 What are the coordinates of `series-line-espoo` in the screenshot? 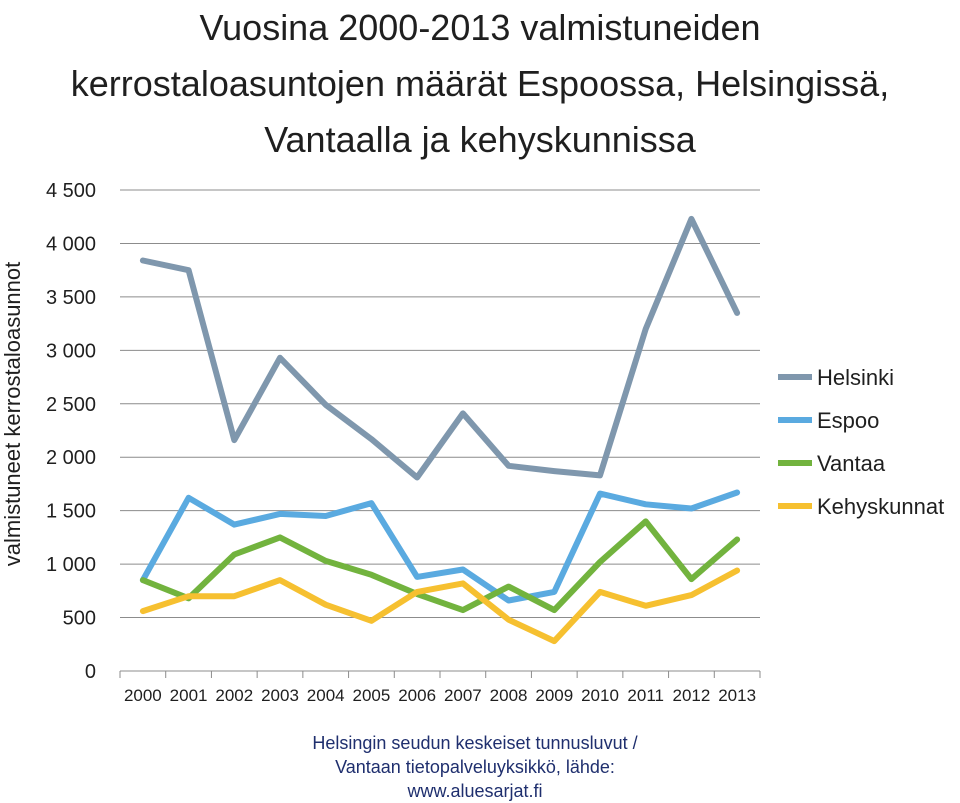 It's located at (440, 546).